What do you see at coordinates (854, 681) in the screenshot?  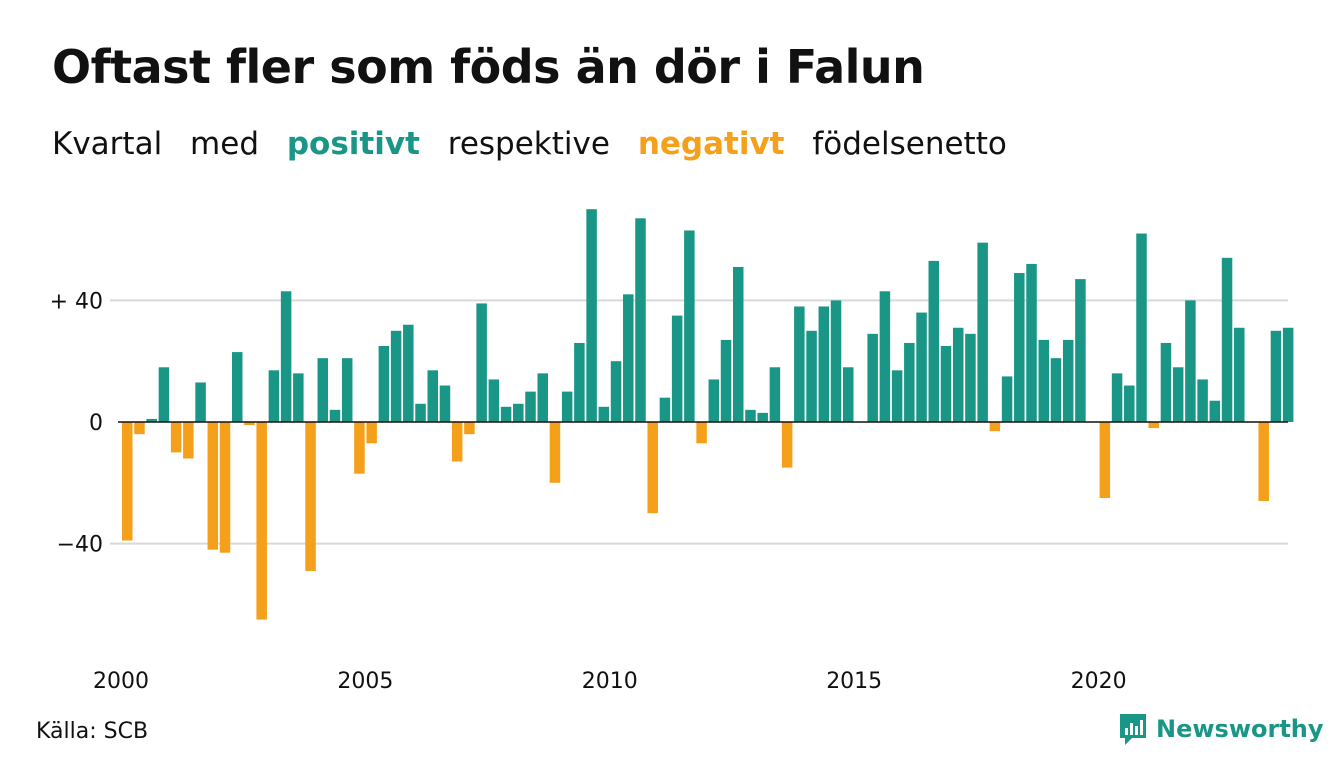 I see `x-tick-label: 2015` at bounding box center [854, 681].